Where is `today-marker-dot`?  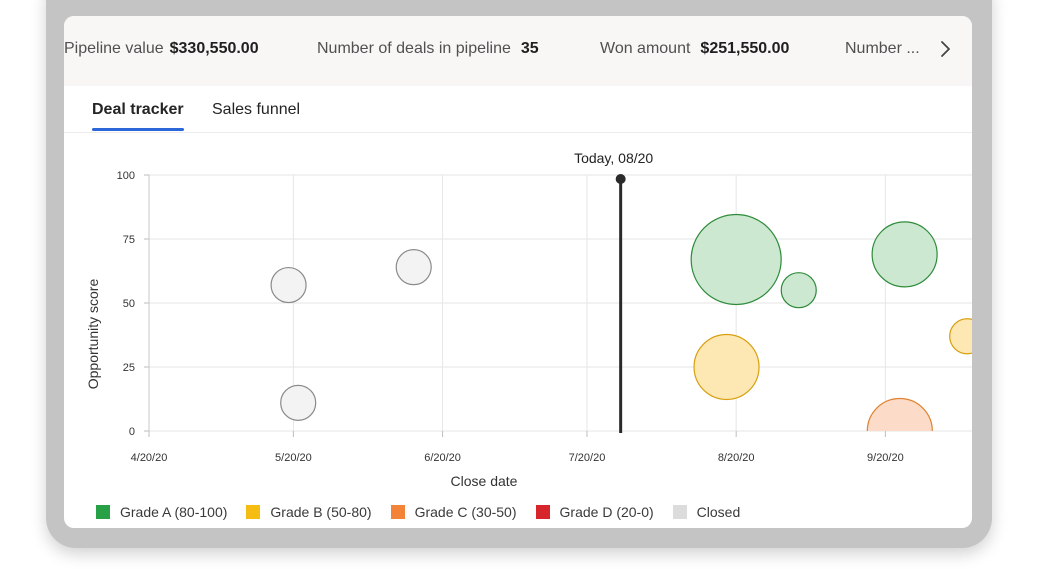
today-marker-dot is located at coordinates (620, 179).